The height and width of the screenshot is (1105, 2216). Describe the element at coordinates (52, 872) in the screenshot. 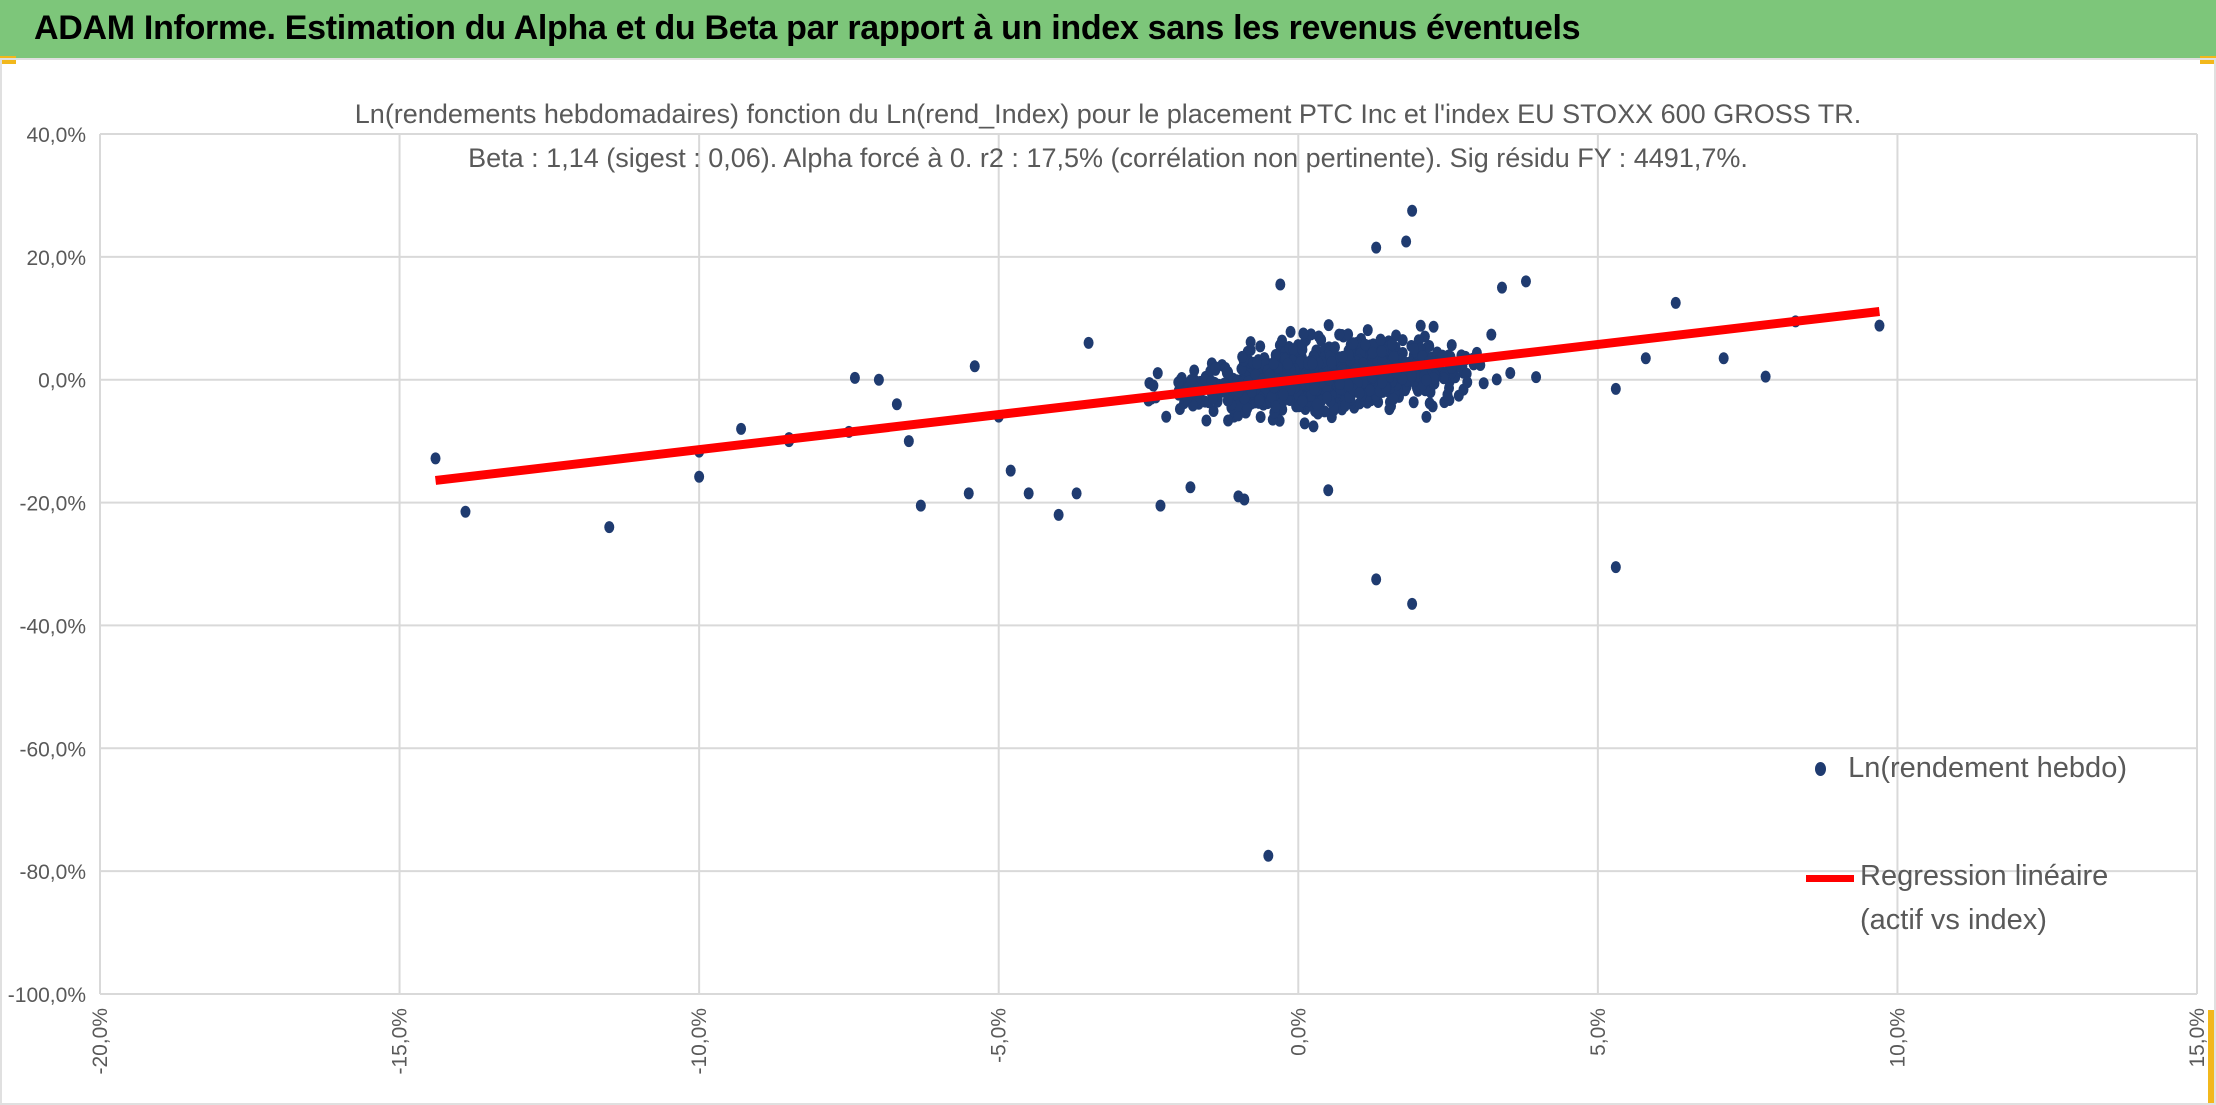

I see `y-tick-label: -80,0%` at that location.